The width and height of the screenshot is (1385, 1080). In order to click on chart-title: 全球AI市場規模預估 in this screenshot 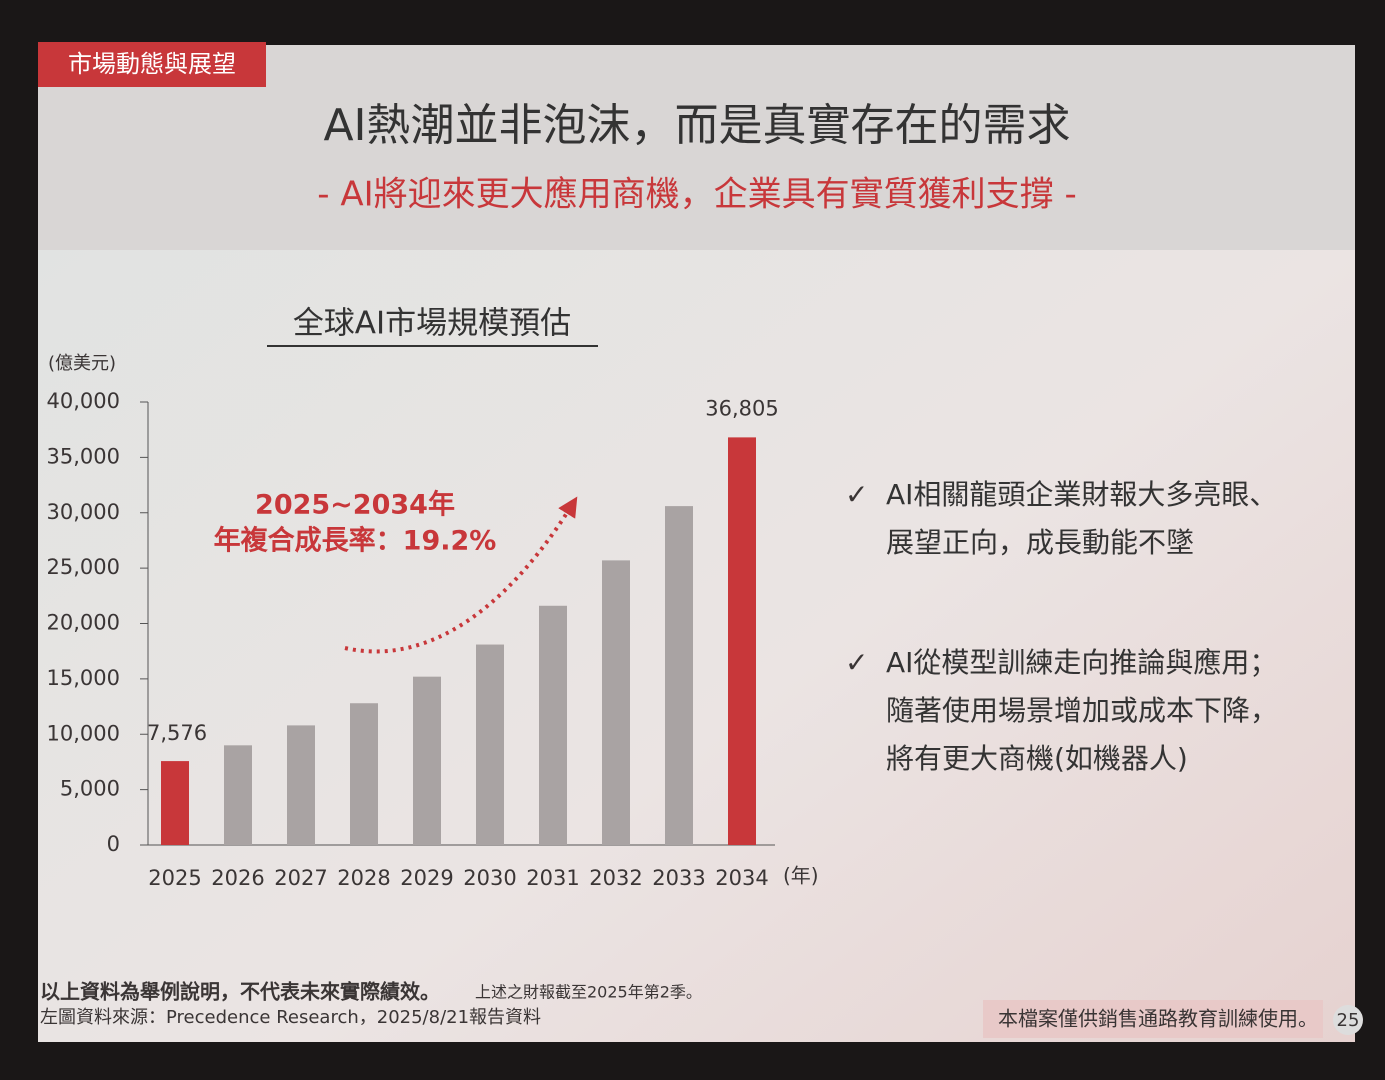, I will do `click(432, 324)`.